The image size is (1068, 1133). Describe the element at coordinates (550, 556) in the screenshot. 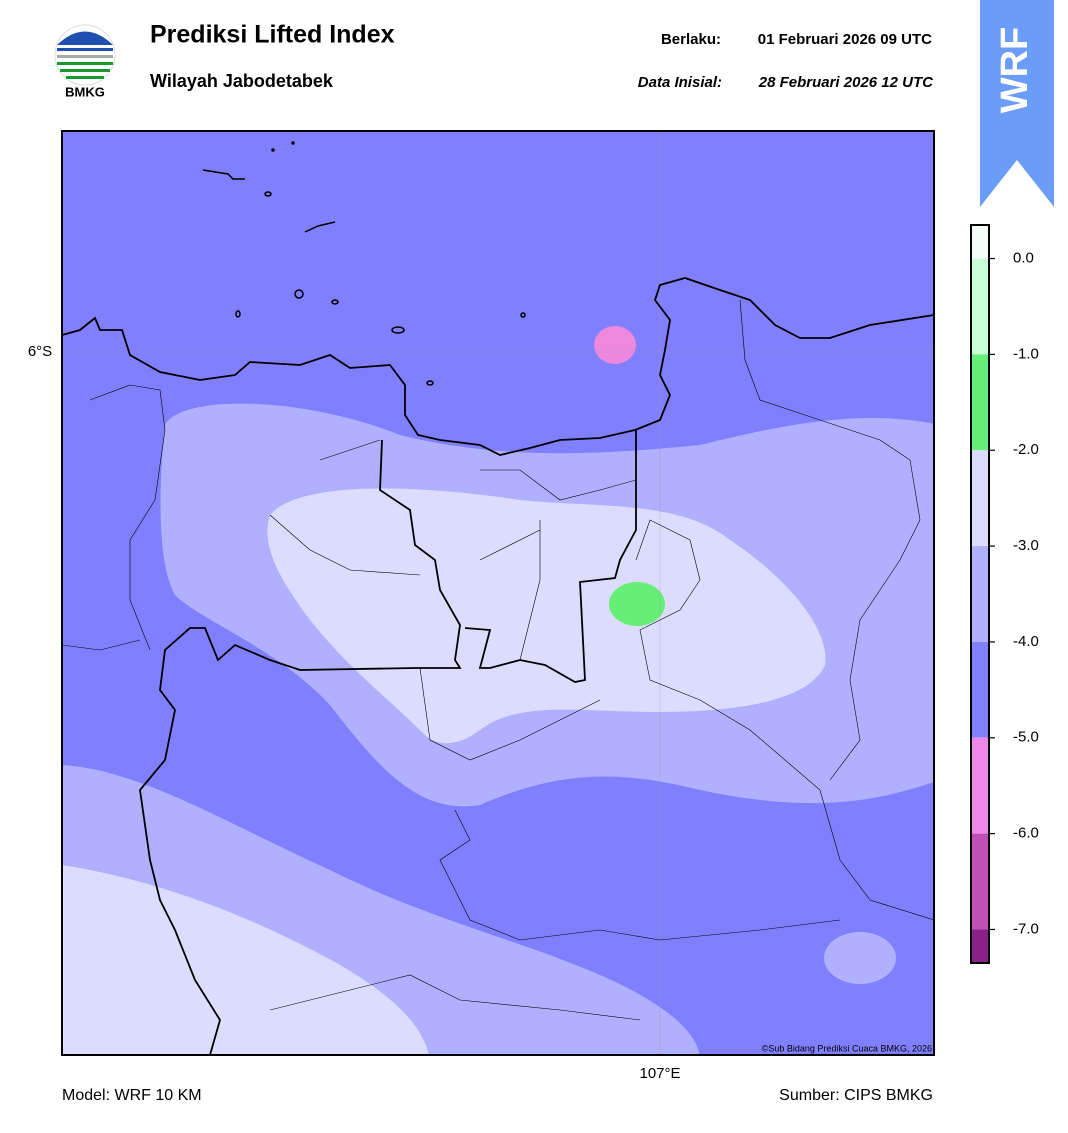

I see `province-border` at that location.